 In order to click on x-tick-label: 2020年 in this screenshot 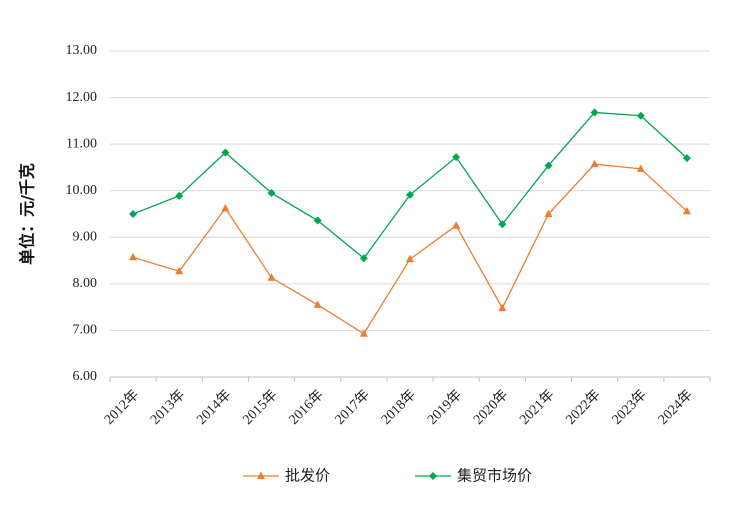, I will do `click(490, 407)`.